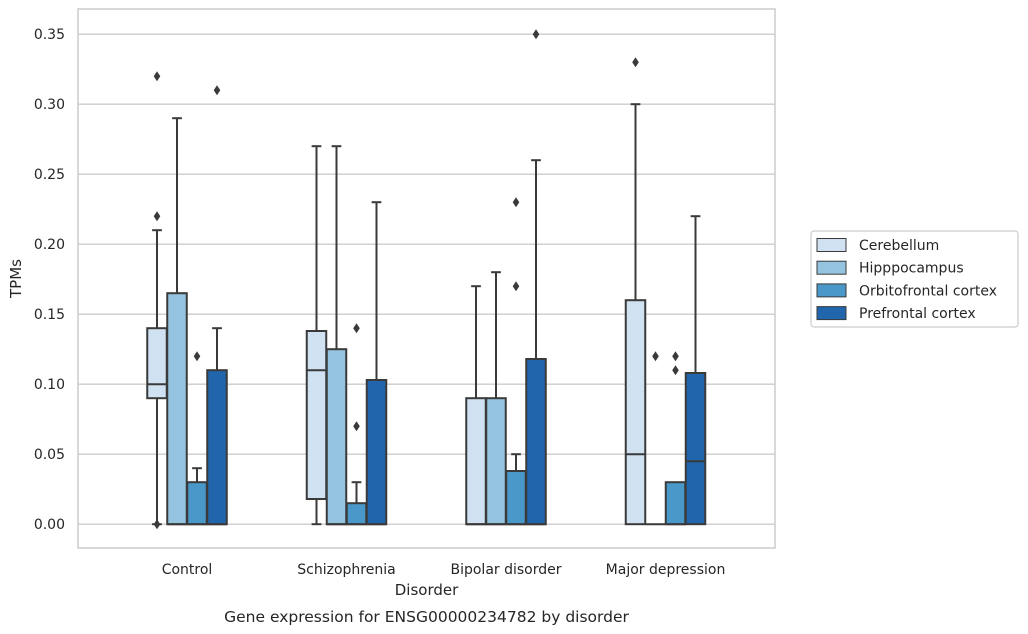 Image resolution: width=1028 pixels, height=634 pixels. What do you see at coordinates (427, 590) in the screenshot?
I see `x-axis-title: Disorder` at bounding box center [427, 590].